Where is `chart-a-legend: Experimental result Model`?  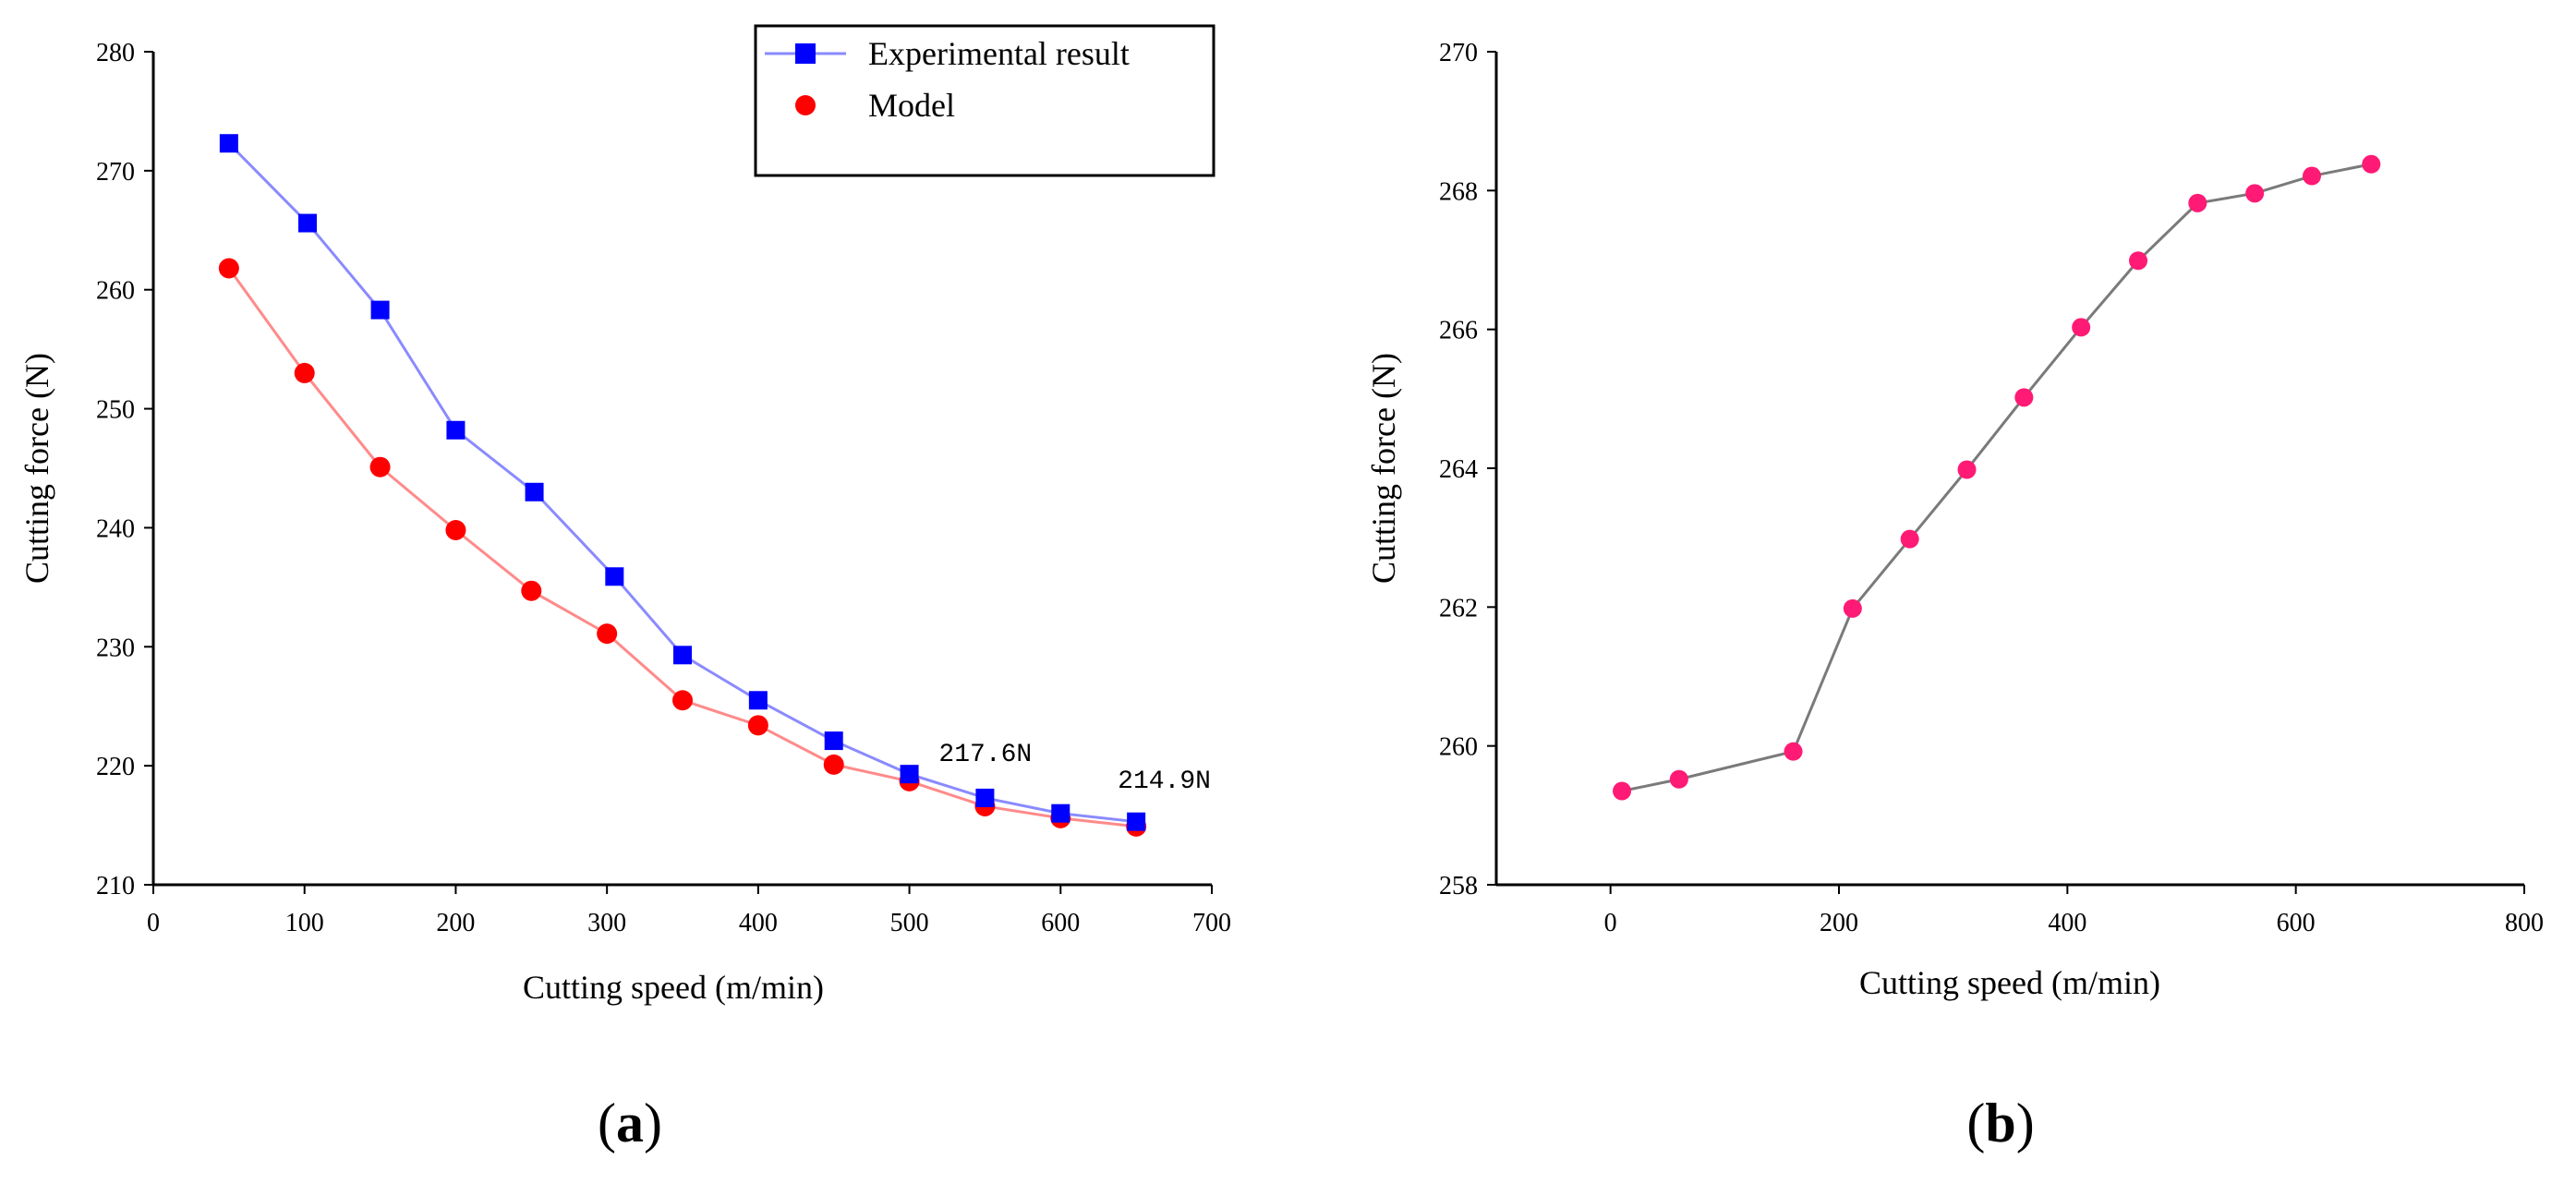 chart-a-legend: Experimental result Model is located at coordinates (984, 100).